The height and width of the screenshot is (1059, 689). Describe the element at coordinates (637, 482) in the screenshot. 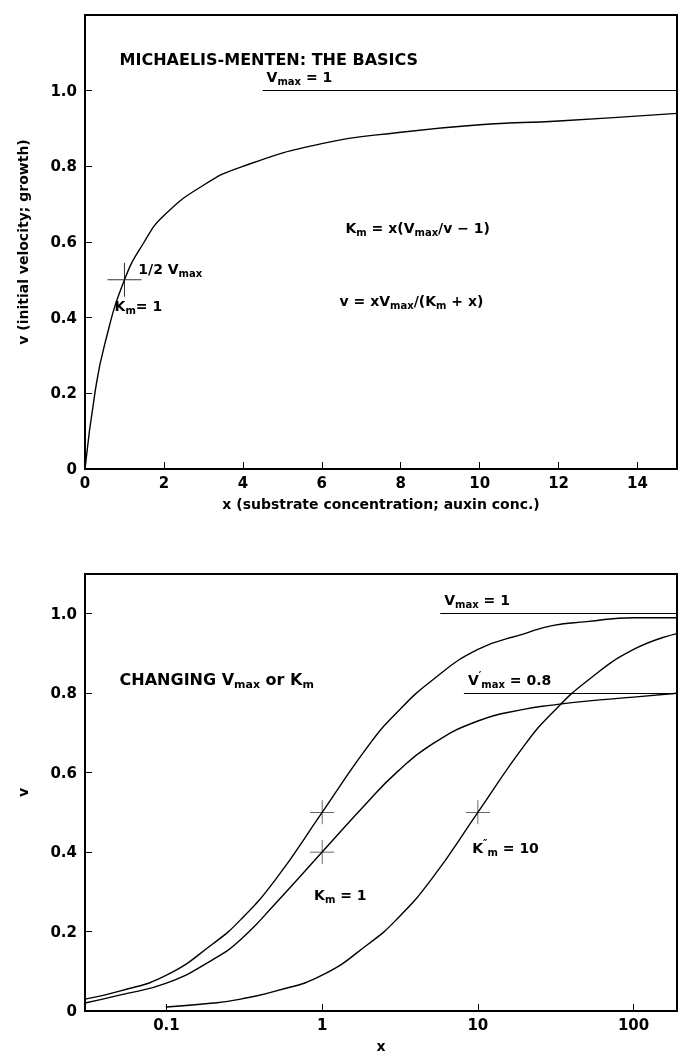

I see `x-tick-label: 14` at that location.